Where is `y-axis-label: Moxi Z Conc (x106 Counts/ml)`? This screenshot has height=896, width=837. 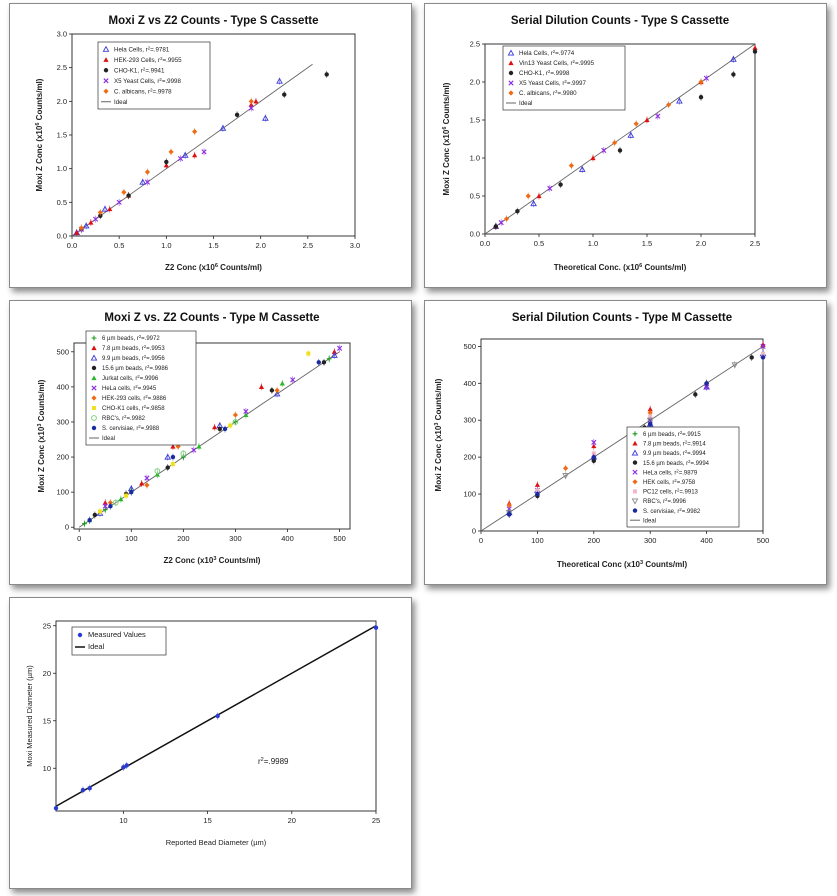 y-axis-label: Moxi Z Conc (x106 Counts/ml) is located at coordinates (39, 134).